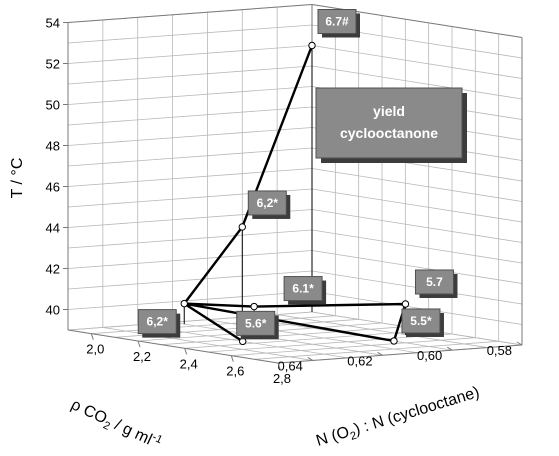  Describe the element at coordinates (359, 360) in the screenshot. I see `x-tick-label: 0,62` at that location.